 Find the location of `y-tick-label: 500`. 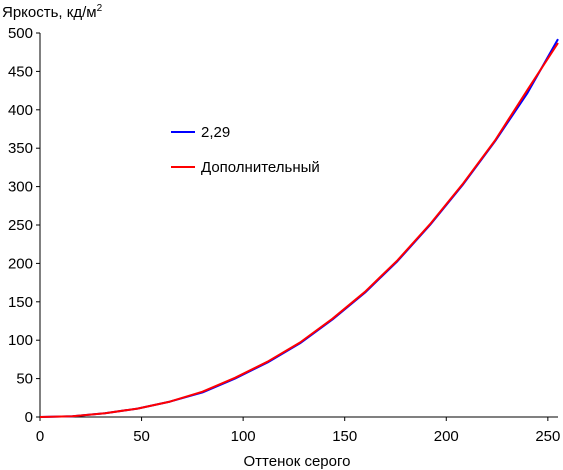

y-tick-label: 500 is located at coordinates (20, 33).